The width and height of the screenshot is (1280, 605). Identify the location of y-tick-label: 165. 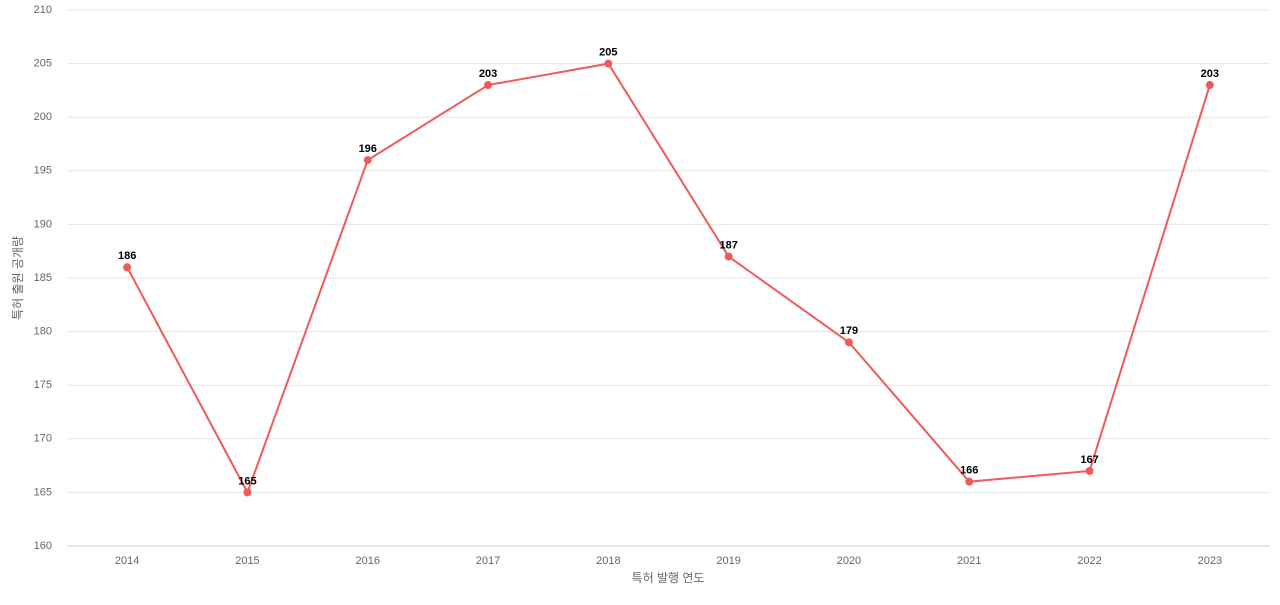
(43, 492).